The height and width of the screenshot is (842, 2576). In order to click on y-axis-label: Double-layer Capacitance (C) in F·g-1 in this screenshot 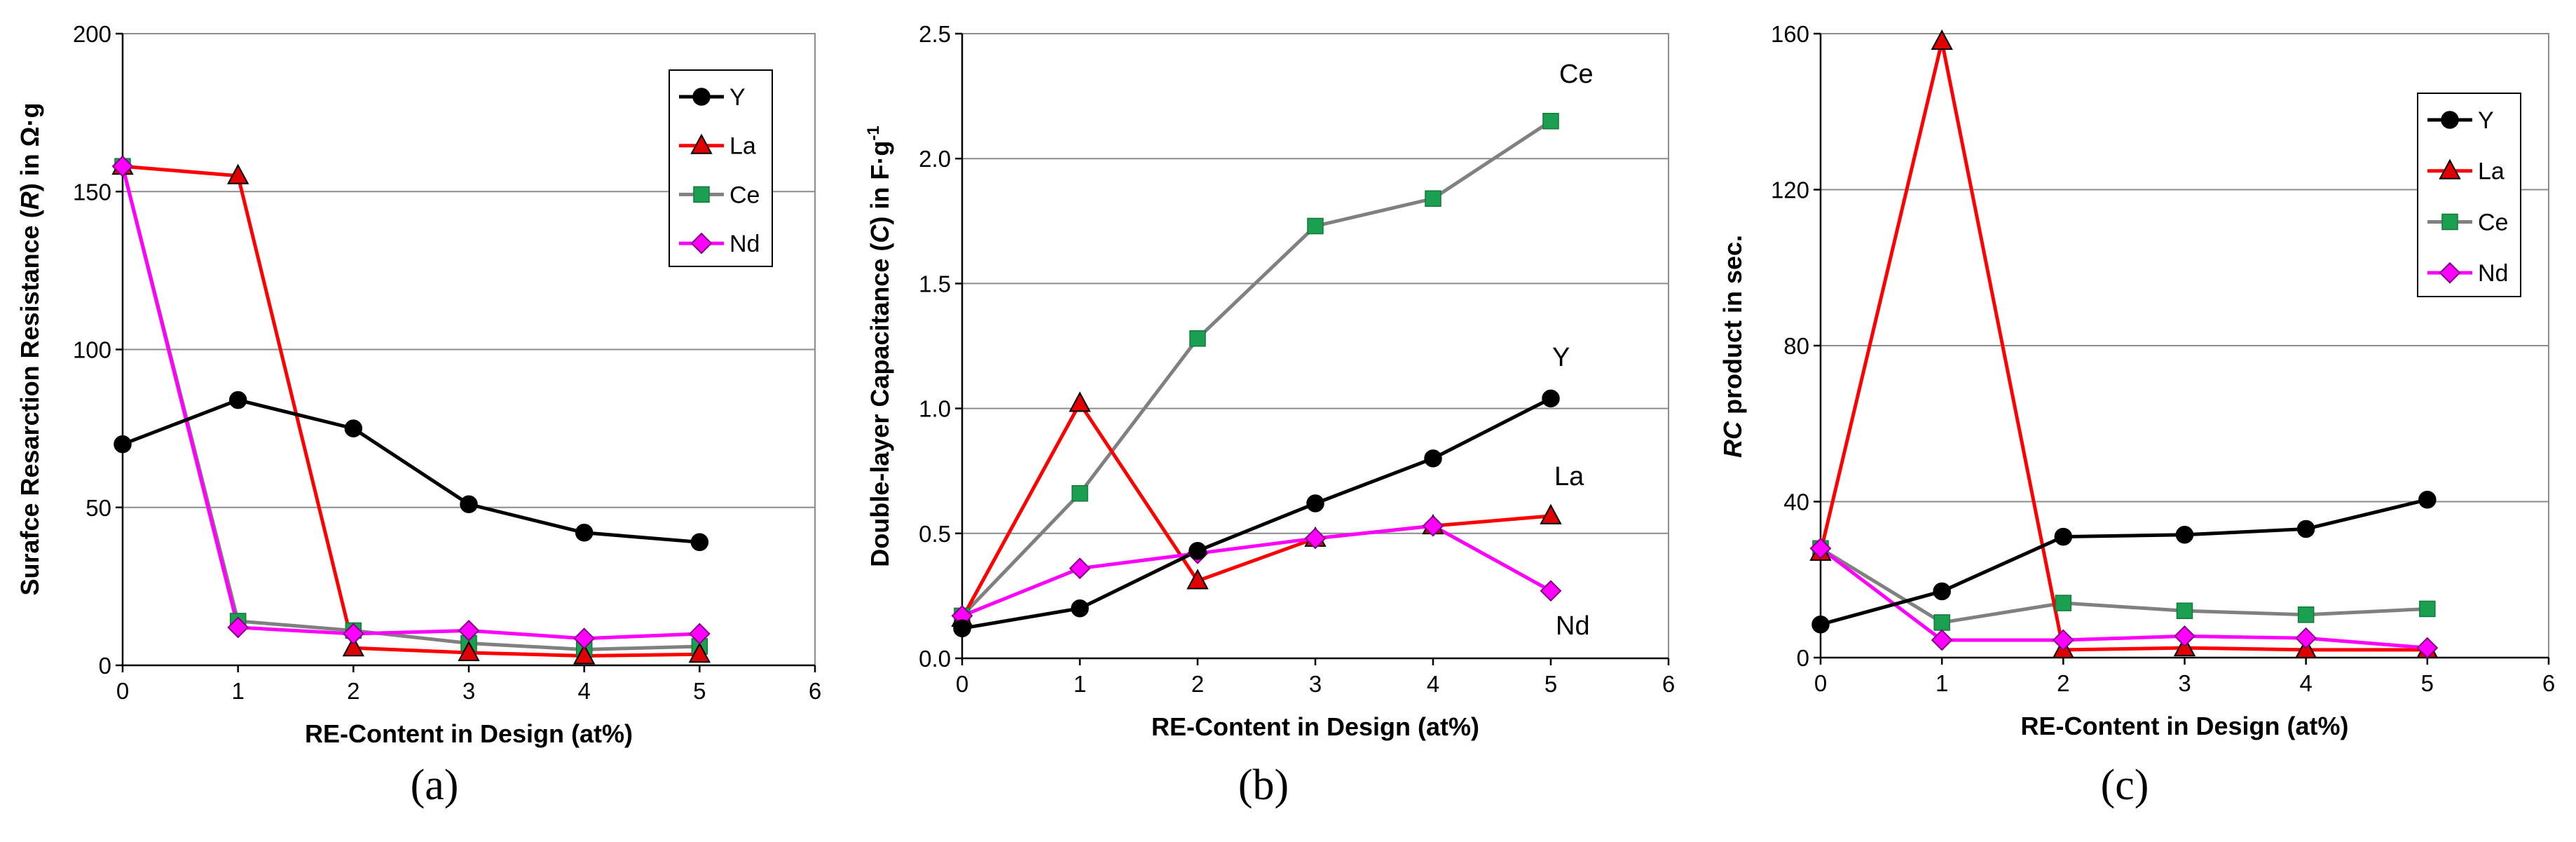, I will do `click(879, 345)`.